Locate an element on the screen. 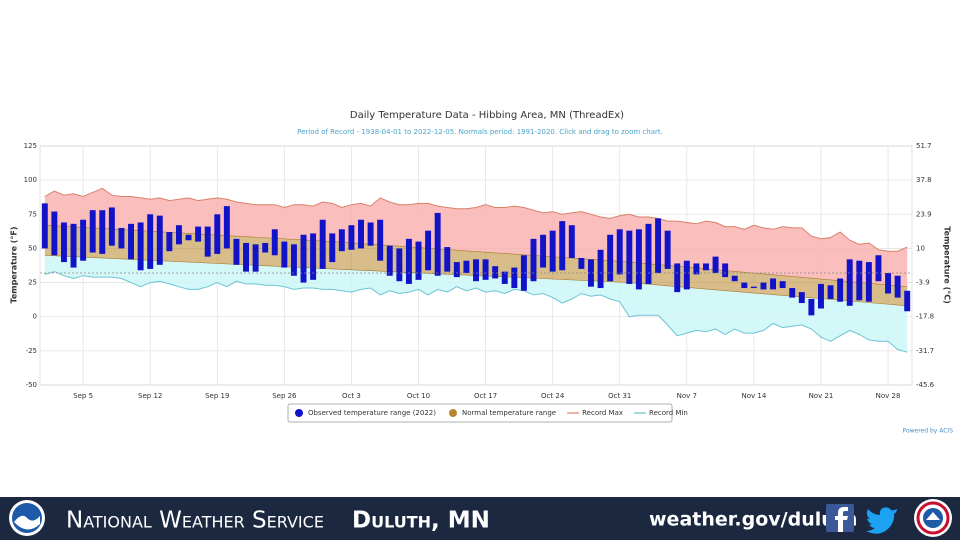  y-tick-label: 25 is located at coordinates (32, 283).